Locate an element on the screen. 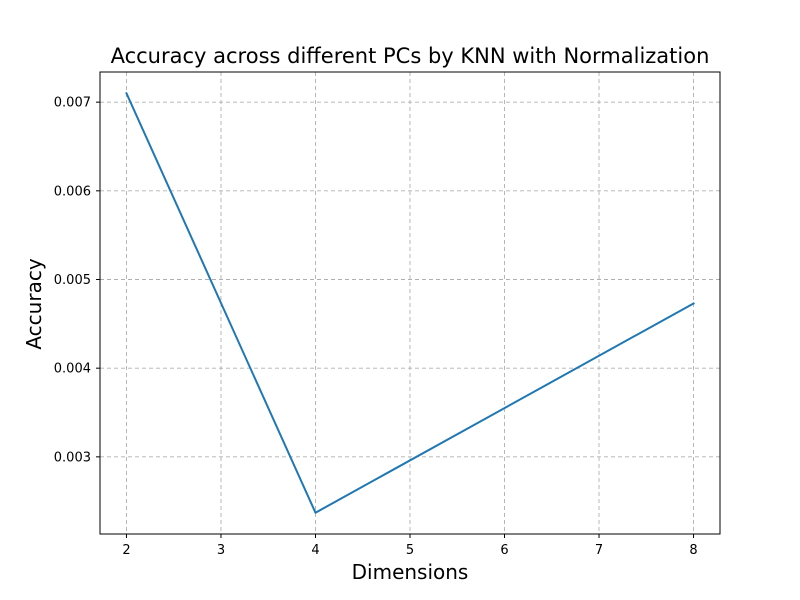  y-tick-label: 0.004 is located at coordinates (72, 369).